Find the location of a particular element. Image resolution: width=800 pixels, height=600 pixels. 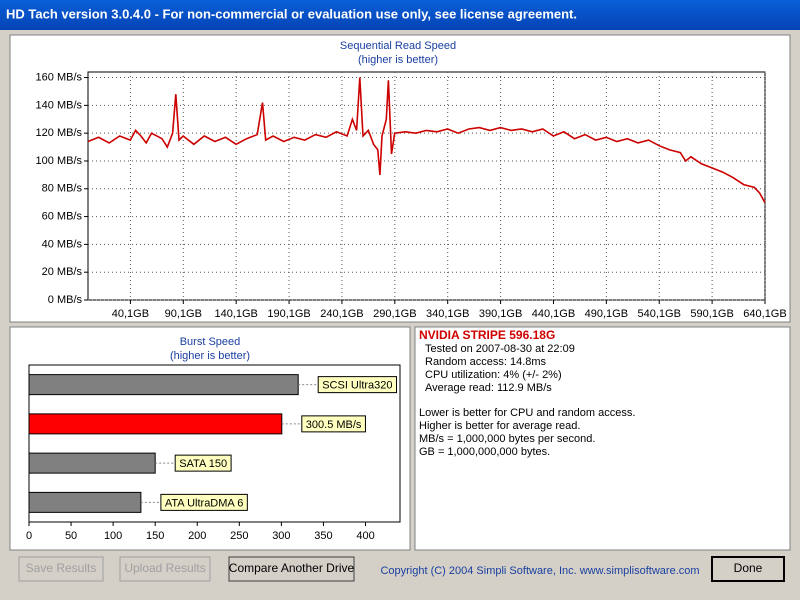

info-line: Average read: 112.9 MB/s is located at coordinates (488, 388).